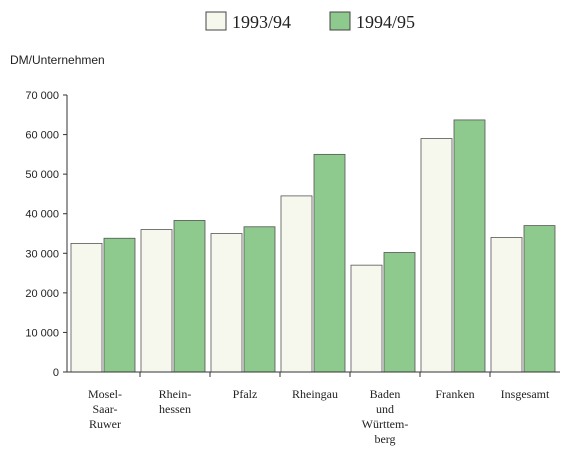  I want to click on y-tick-label: 70 000, so click(42, 96).